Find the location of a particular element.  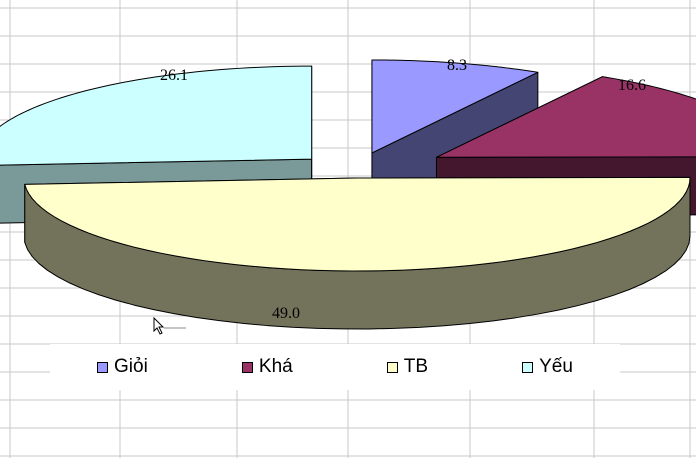

legend-item-tb: TB is located at coordinates (407, 367).